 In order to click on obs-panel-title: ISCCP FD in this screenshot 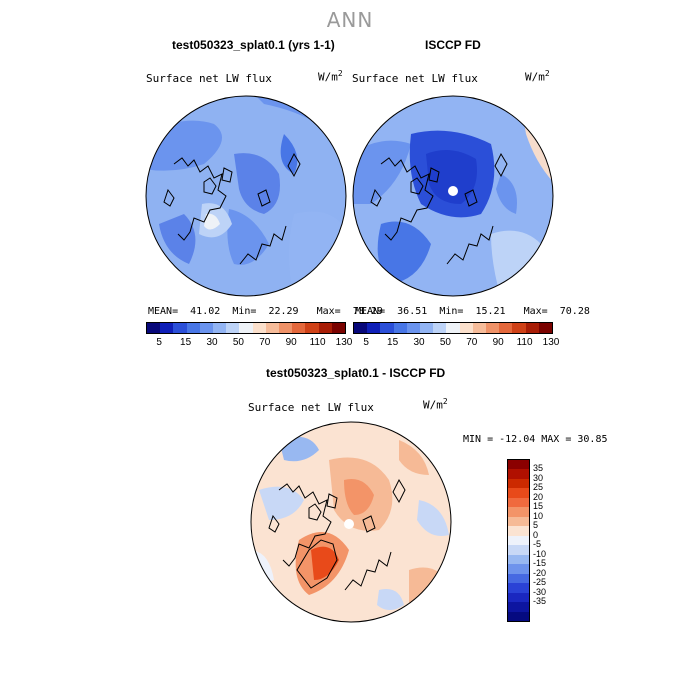, I will do `click(453, 45)`.